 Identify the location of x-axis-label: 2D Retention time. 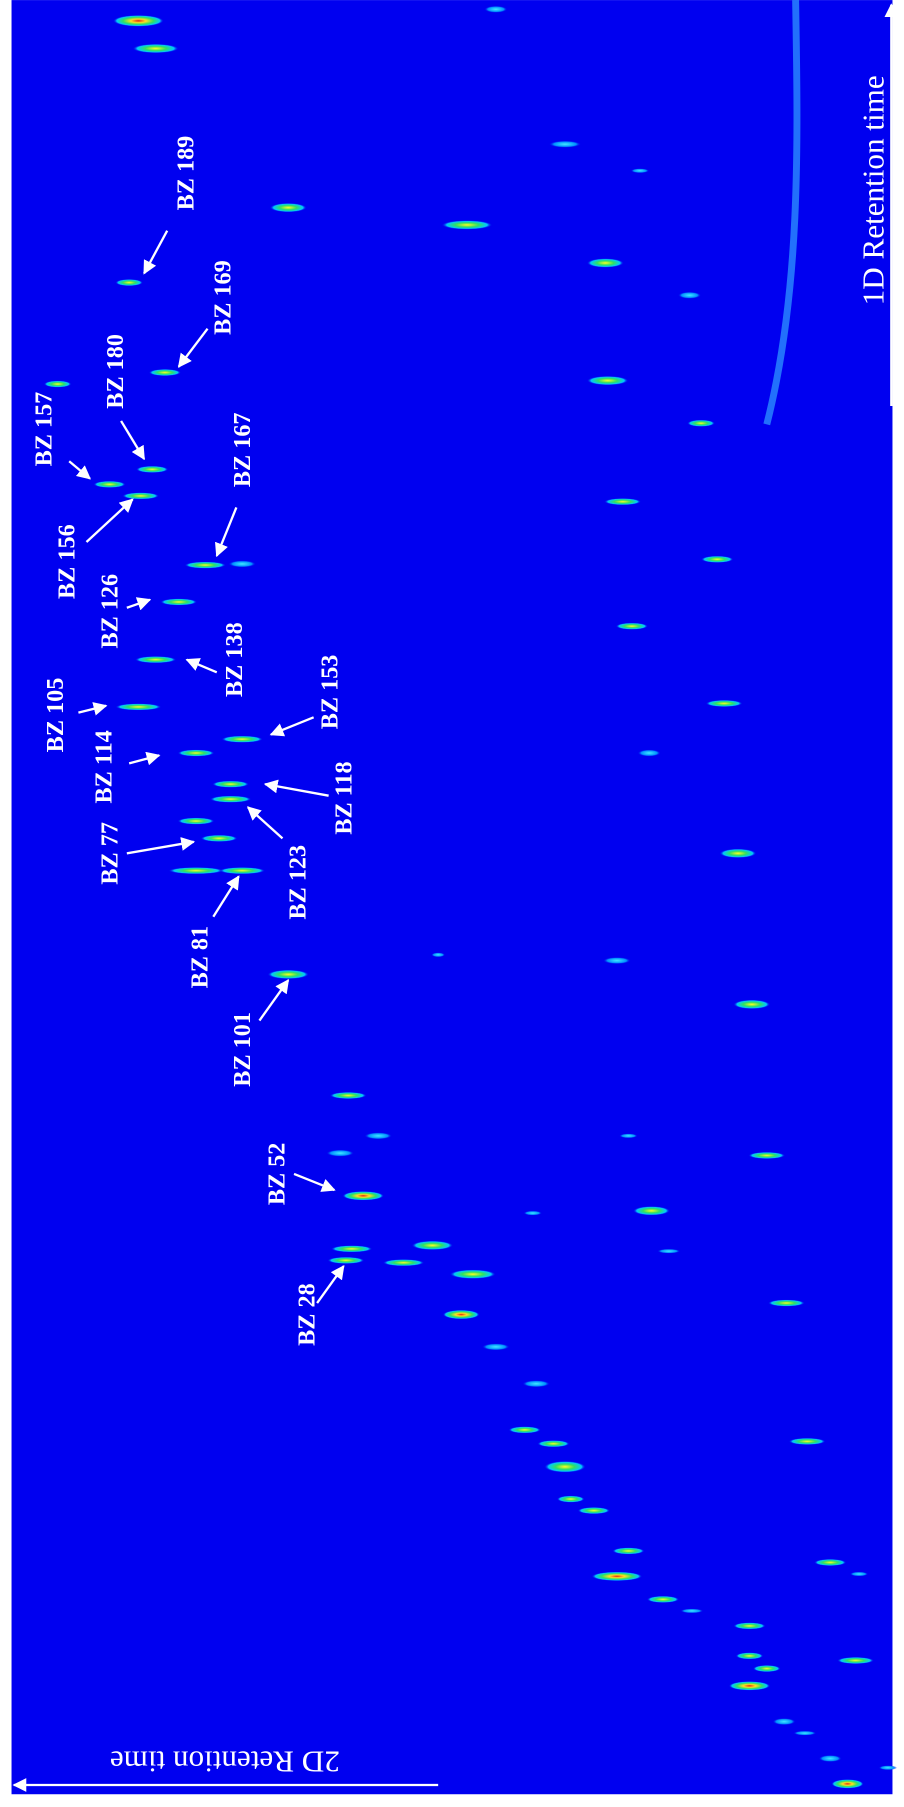
(225, 1761).